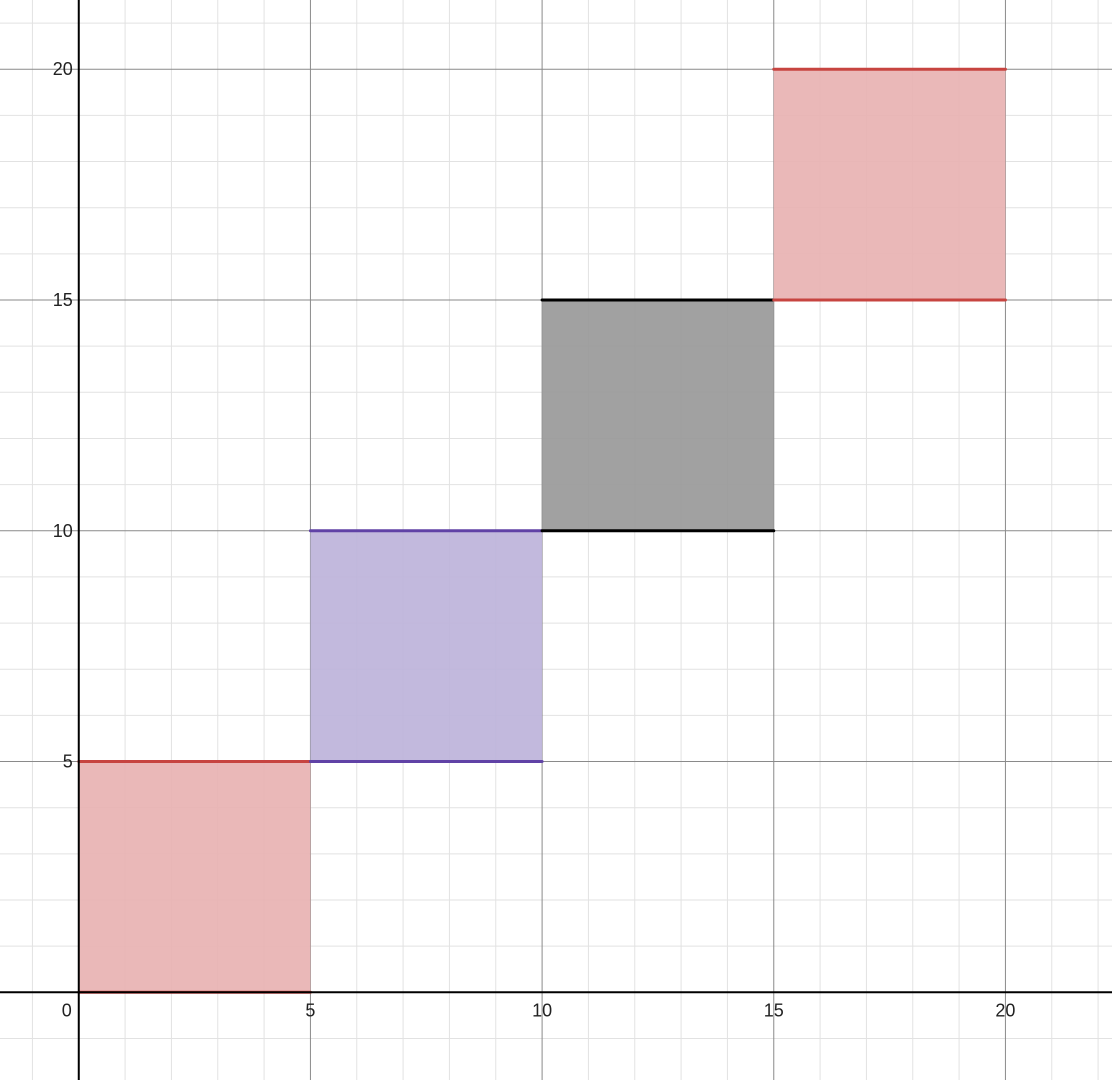  I want to click on x-tick-label: 10, so click(542, 1010).